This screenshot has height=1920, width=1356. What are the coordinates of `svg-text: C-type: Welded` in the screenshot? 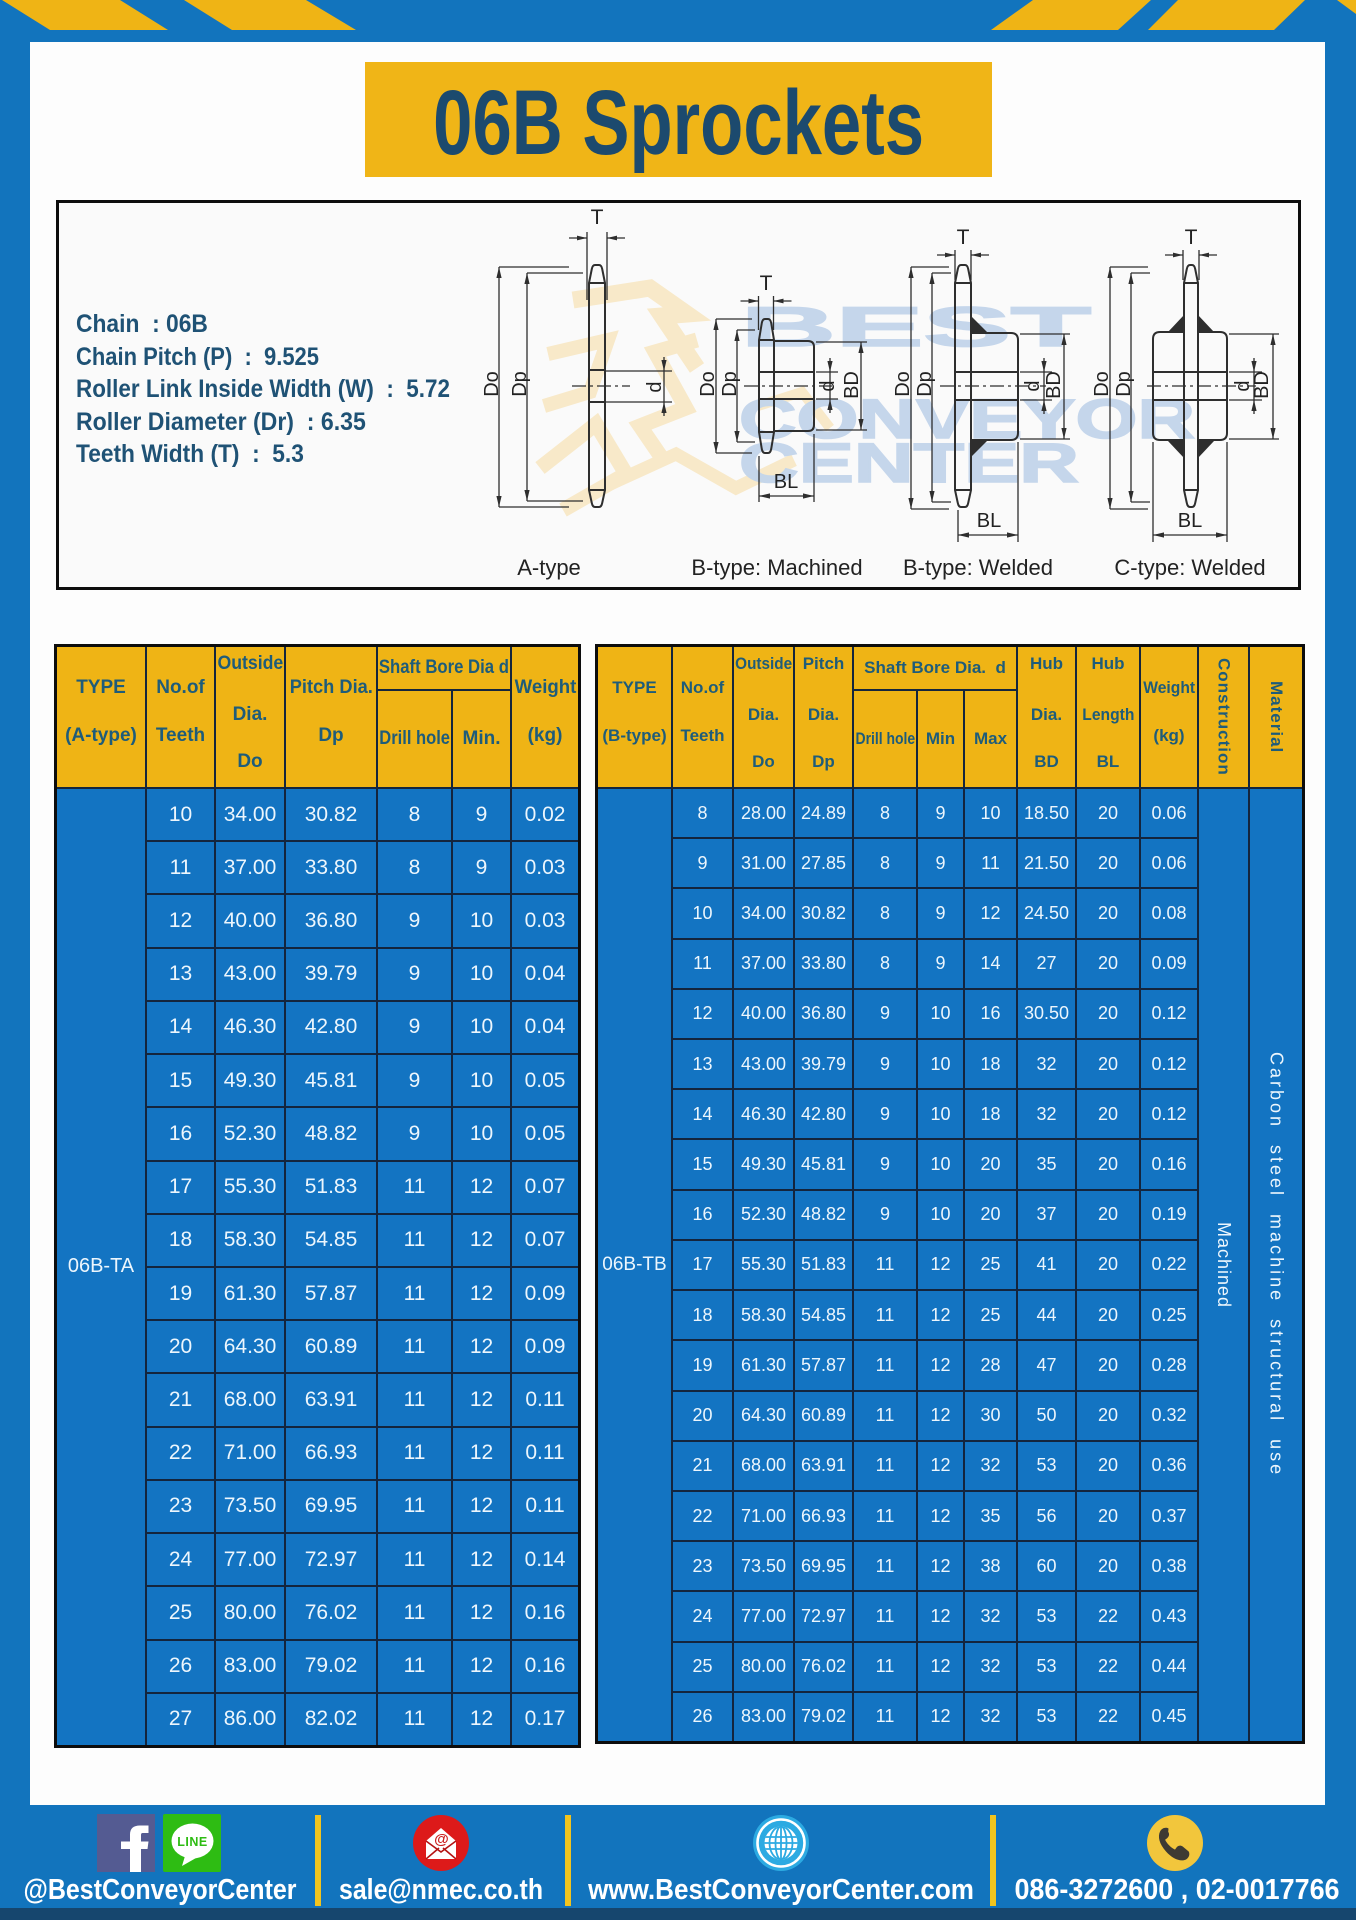 It's located at (1189, 567).